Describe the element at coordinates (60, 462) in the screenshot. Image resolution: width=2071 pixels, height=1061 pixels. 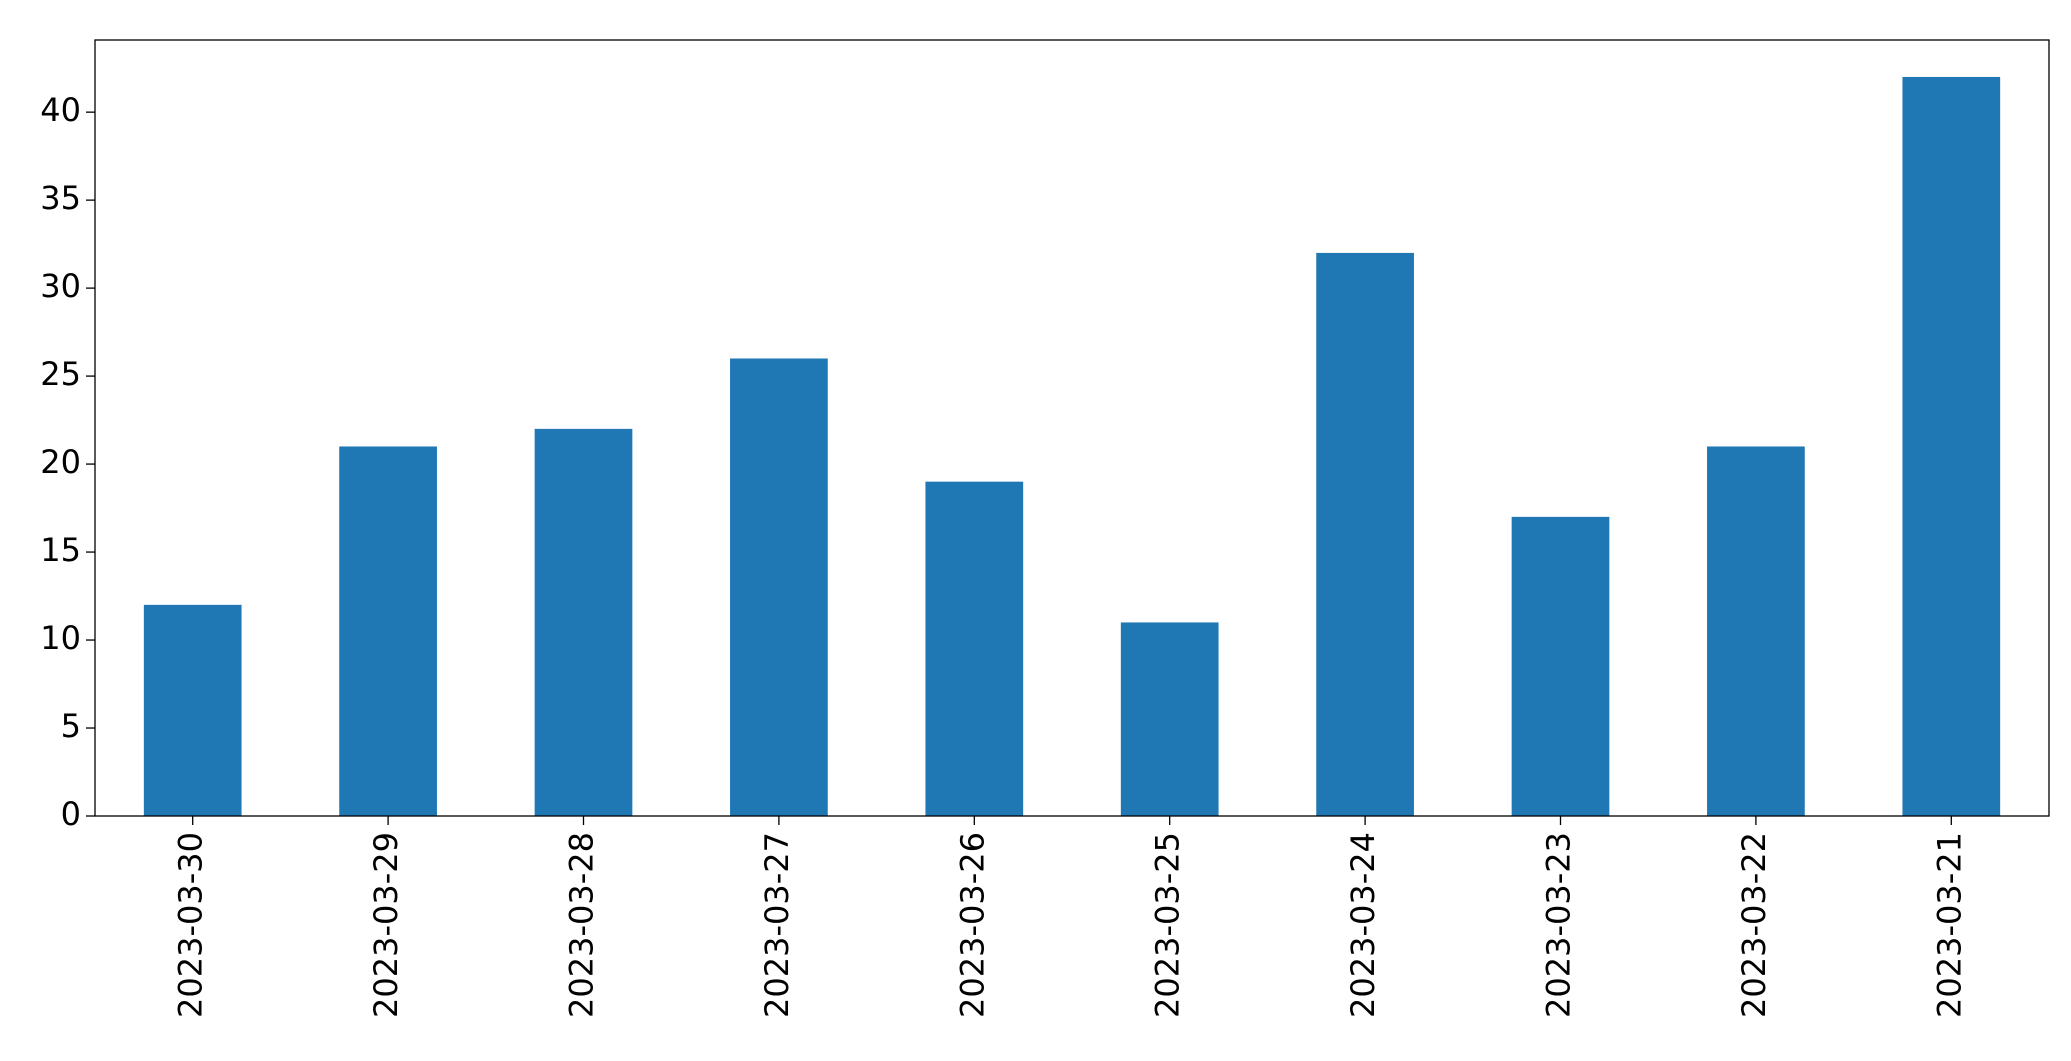
I see `y-tick-label: 20` at that location.